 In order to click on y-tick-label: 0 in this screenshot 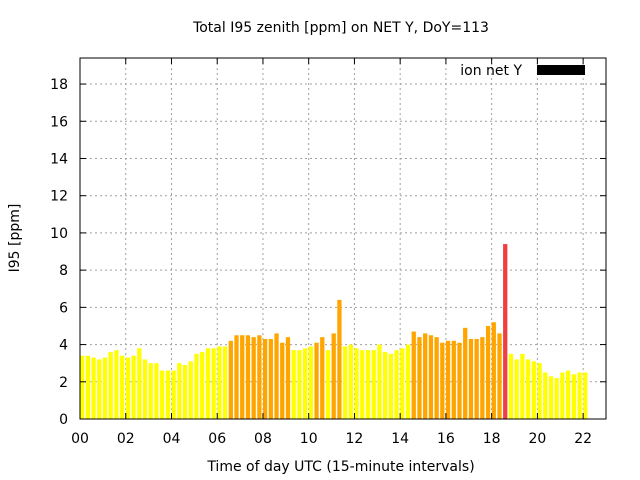, I will do `click(63, 420)`.